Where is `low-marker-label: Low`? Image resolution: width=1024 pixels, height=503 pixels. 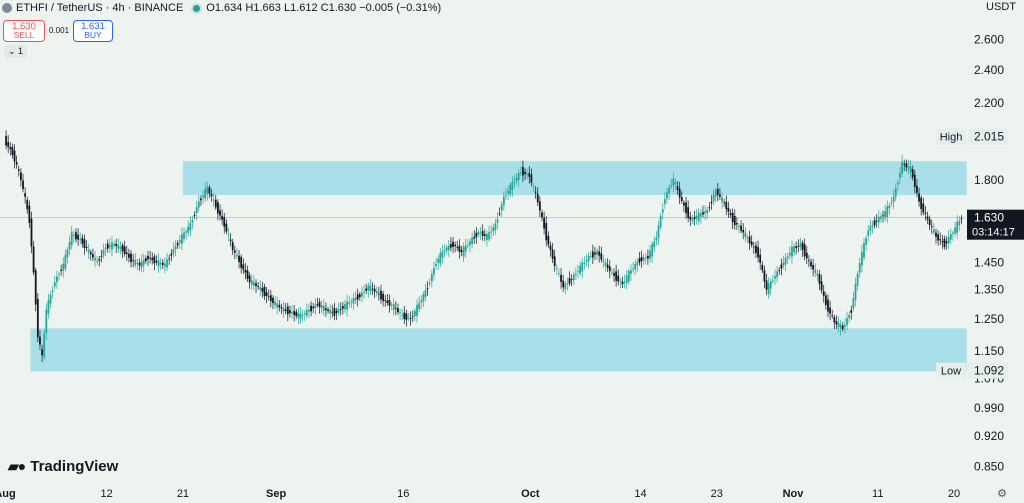
low-marker-label: Low is located at coordinates (951, 372).